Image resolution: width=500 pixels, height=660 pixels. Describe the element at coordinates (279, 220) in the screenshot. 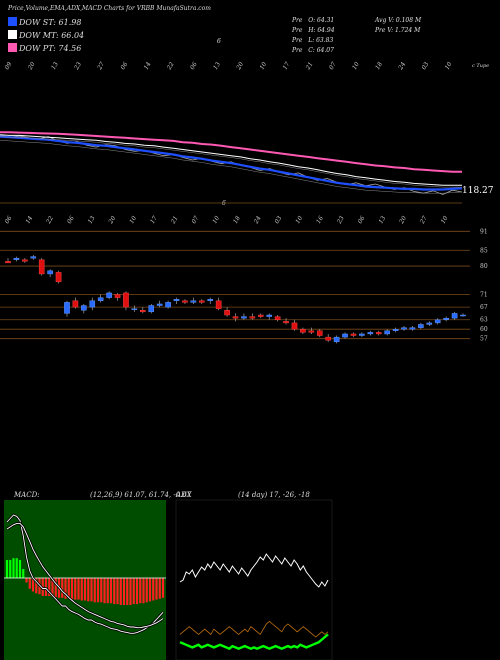

I see `price-x-tick: 03` at that location.